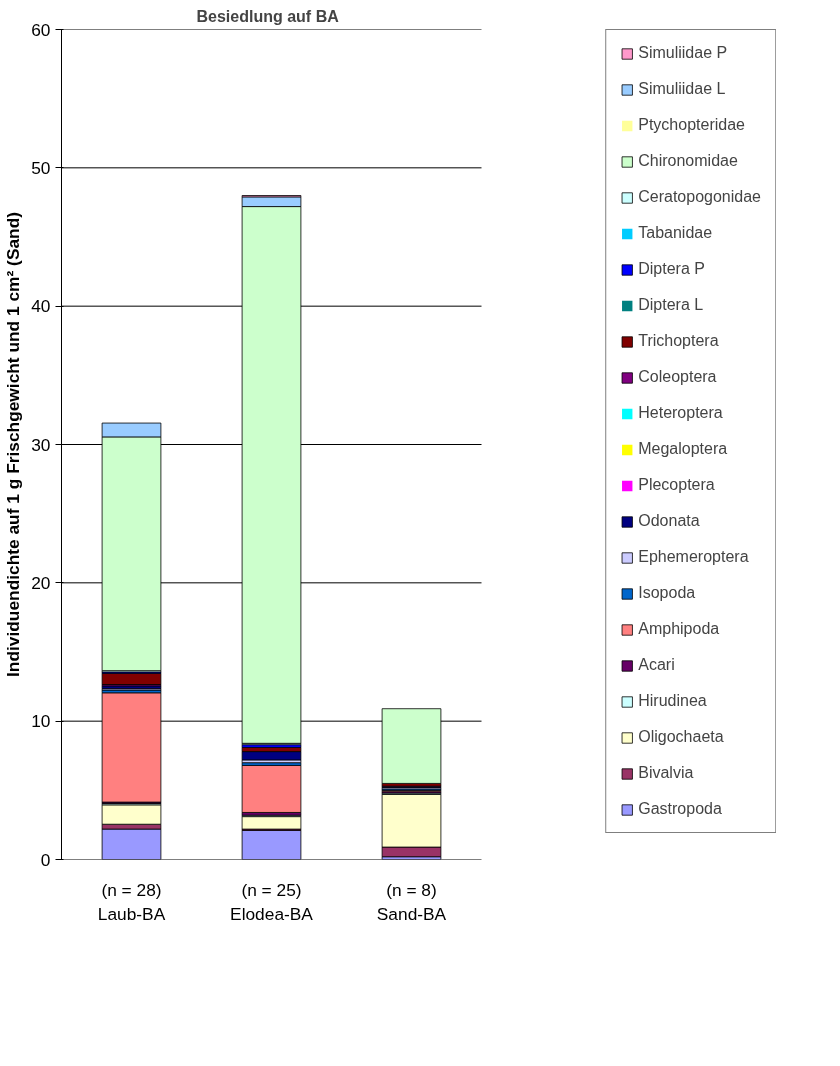  I want to click on legend-label: Heteroptera, so click(680, 413).